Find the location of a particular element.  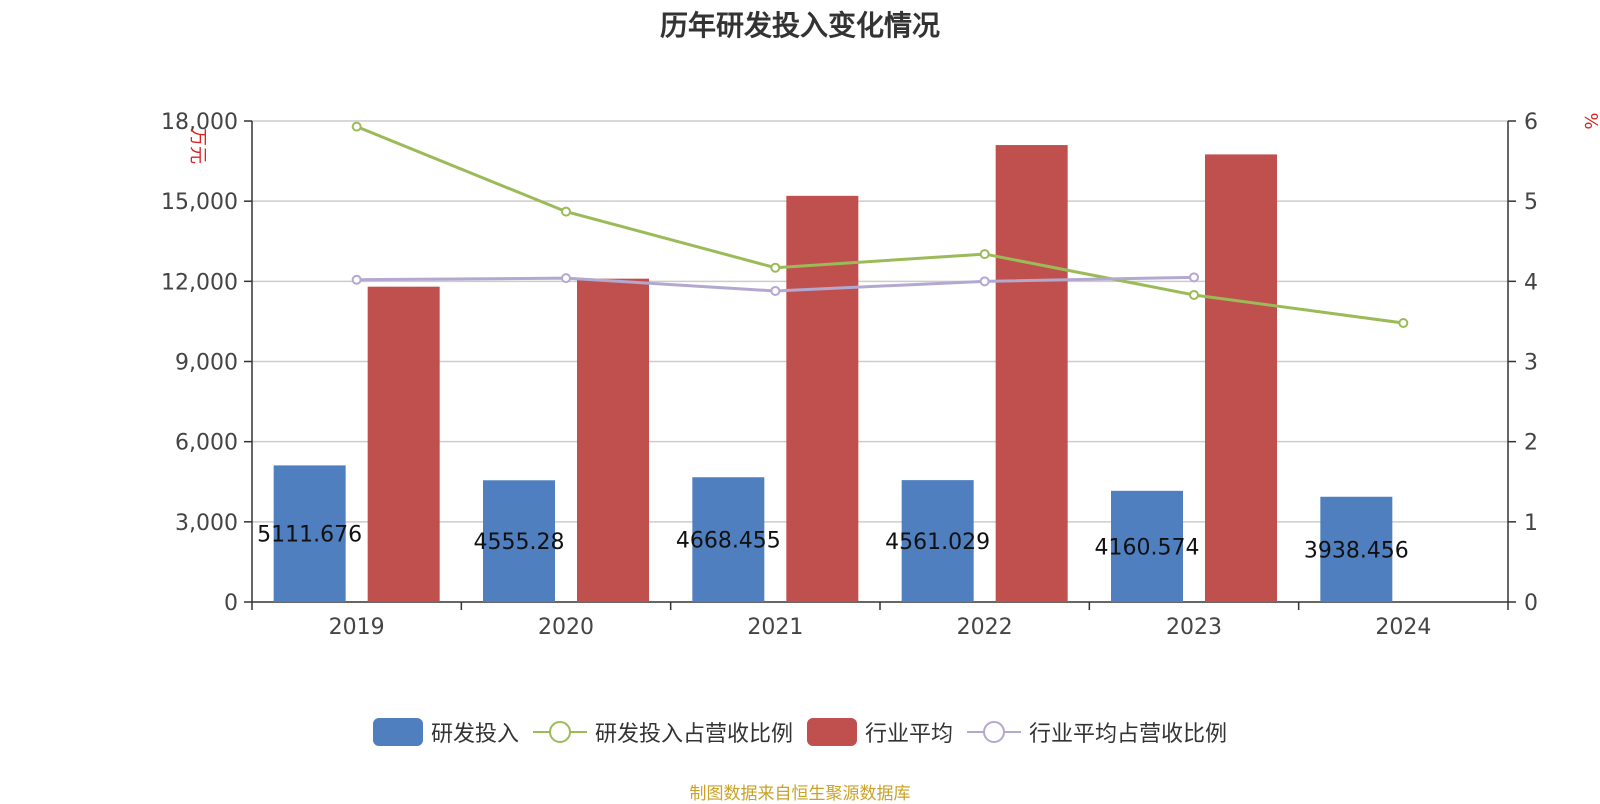

left-axis-tick-label: 6,000 is located at coordinates (206, 443).